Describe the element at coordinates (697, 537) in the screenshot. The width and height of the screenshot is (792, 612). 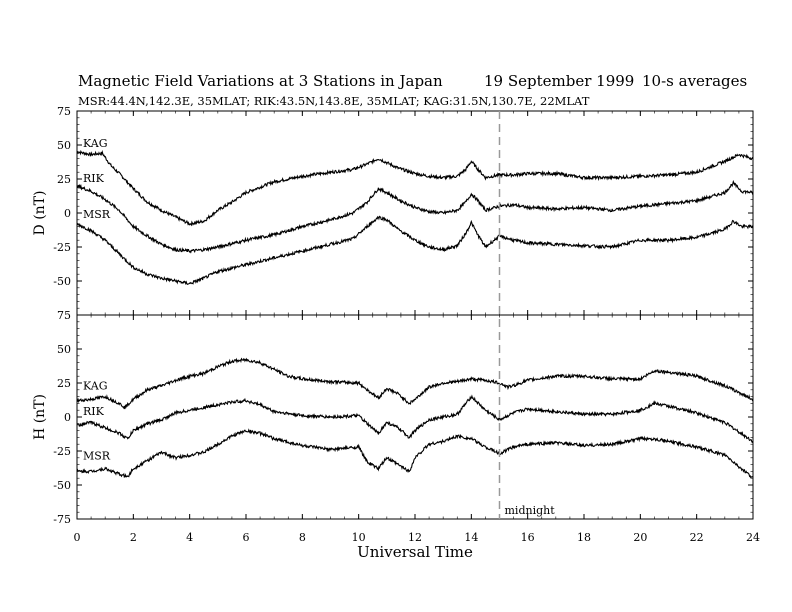
I see `x-tick-label: 22` at that location.